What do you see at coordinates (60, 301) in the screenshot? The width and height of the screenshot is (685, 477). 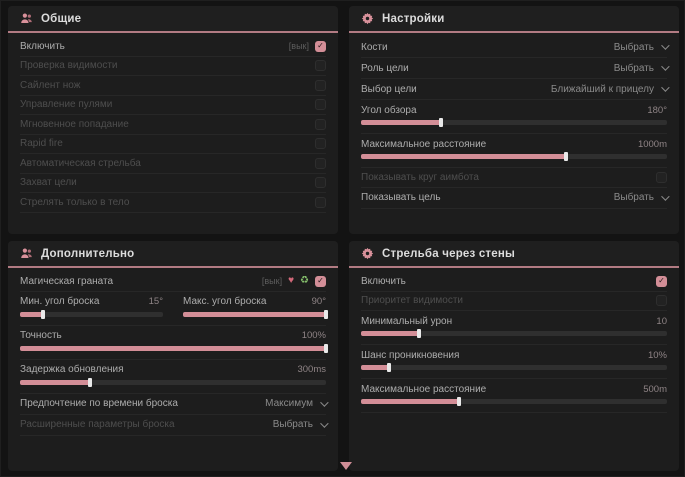 I see `row-label: Мин. угол броска` at bounding box center [60, 301].